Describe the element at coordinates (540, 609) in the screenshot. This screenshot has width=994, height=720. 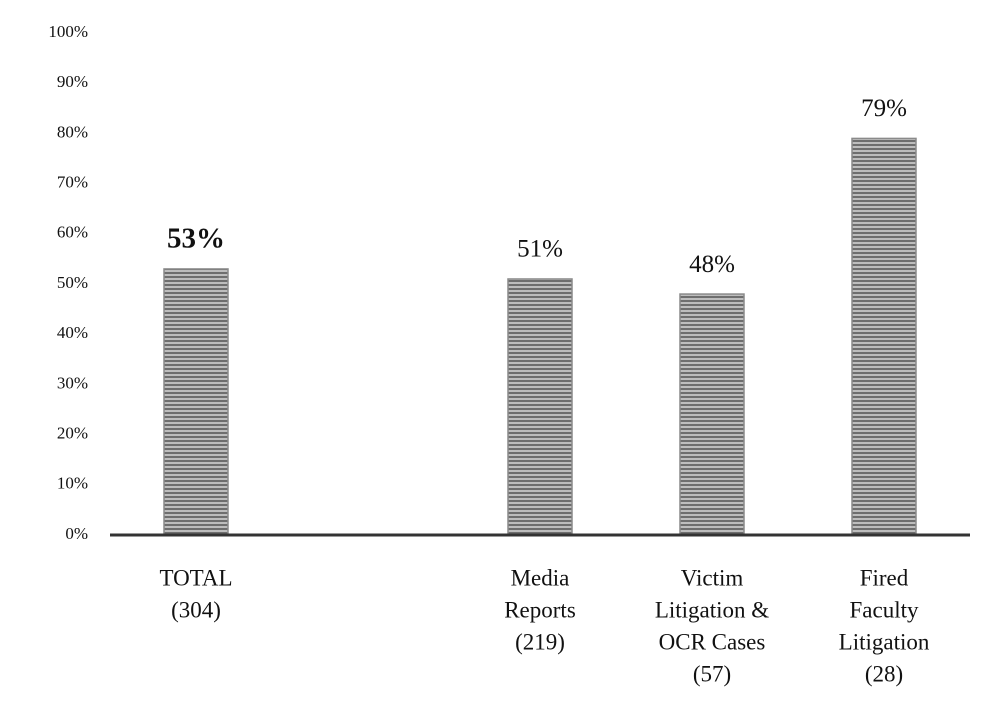
I see `x-tick-label: Reports` at that location.